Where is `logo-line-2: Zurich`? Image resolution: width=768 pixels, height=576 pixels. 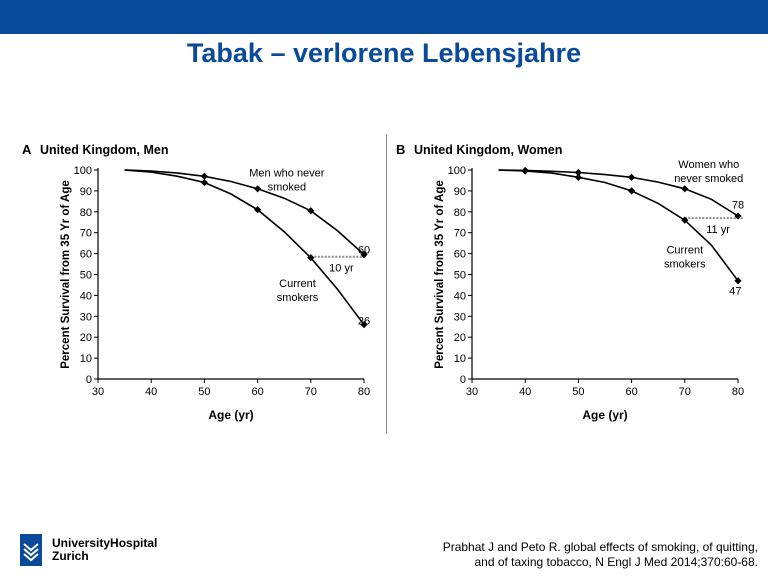 logo-line-2: Zurich is located at coordinates (70, 556).